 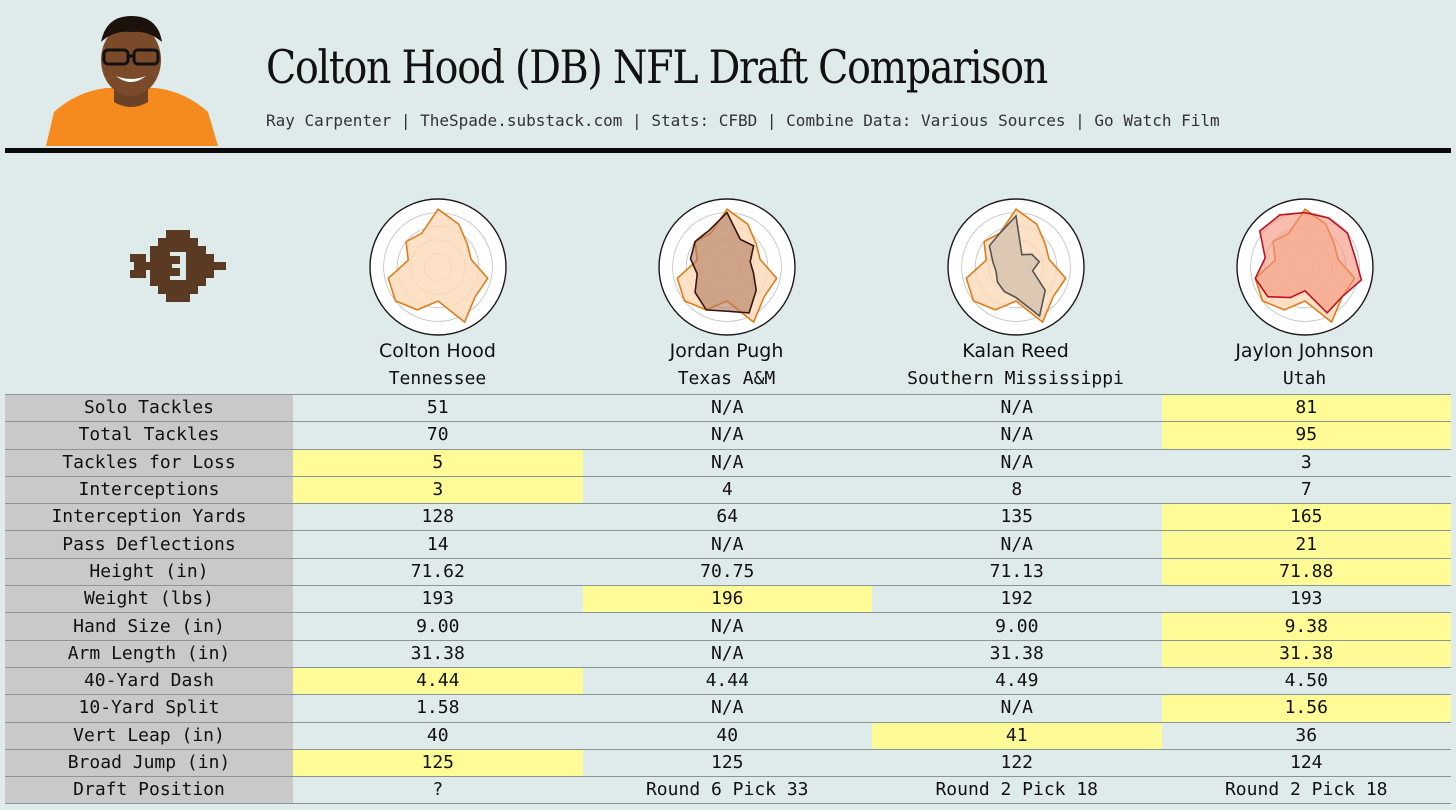 What do you see at coordinates (1306, 544) in the screenshot?
I see `table-cell: 21` at bounding box center [1306, 544].